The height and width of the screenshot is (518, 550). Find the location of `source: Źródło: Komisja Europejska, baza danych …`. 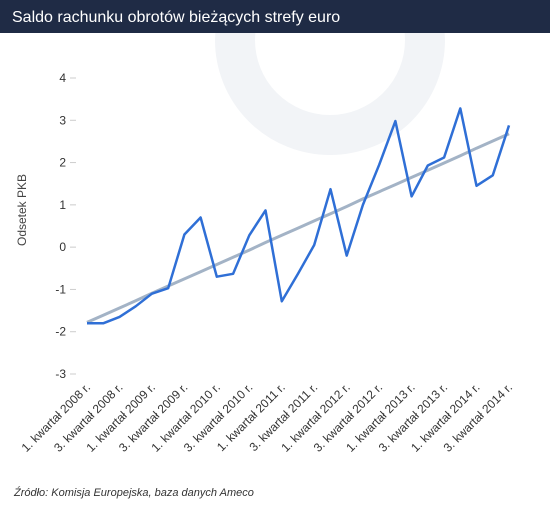

source: Źródło: Komisja Europejska, baza danych … is located at coordinates (133, 492).